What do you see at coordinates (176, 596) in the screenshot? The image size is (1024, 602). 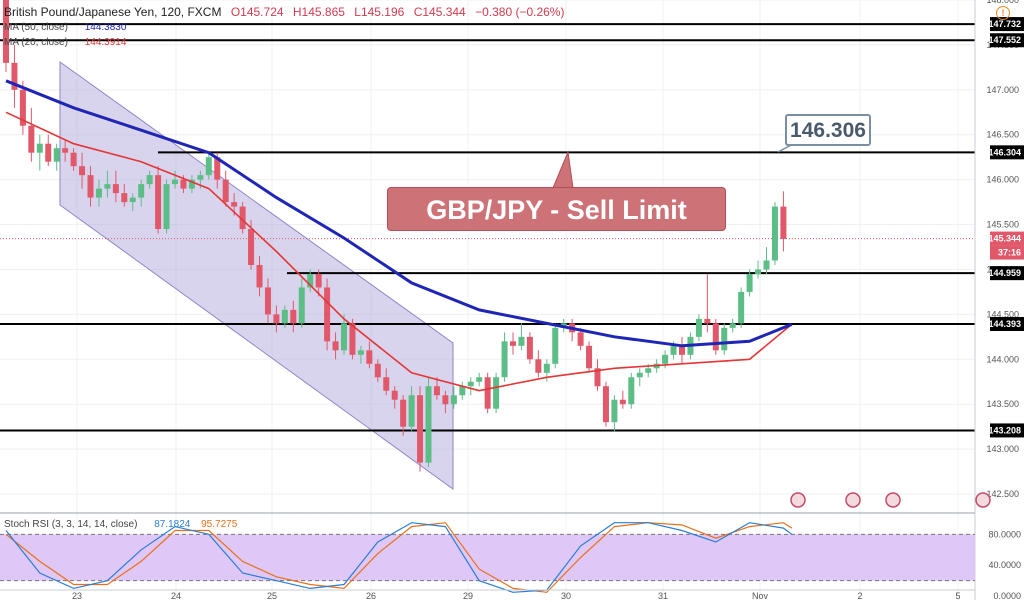 I see `x-tick-label: 24` at bounding box center [176, 596].